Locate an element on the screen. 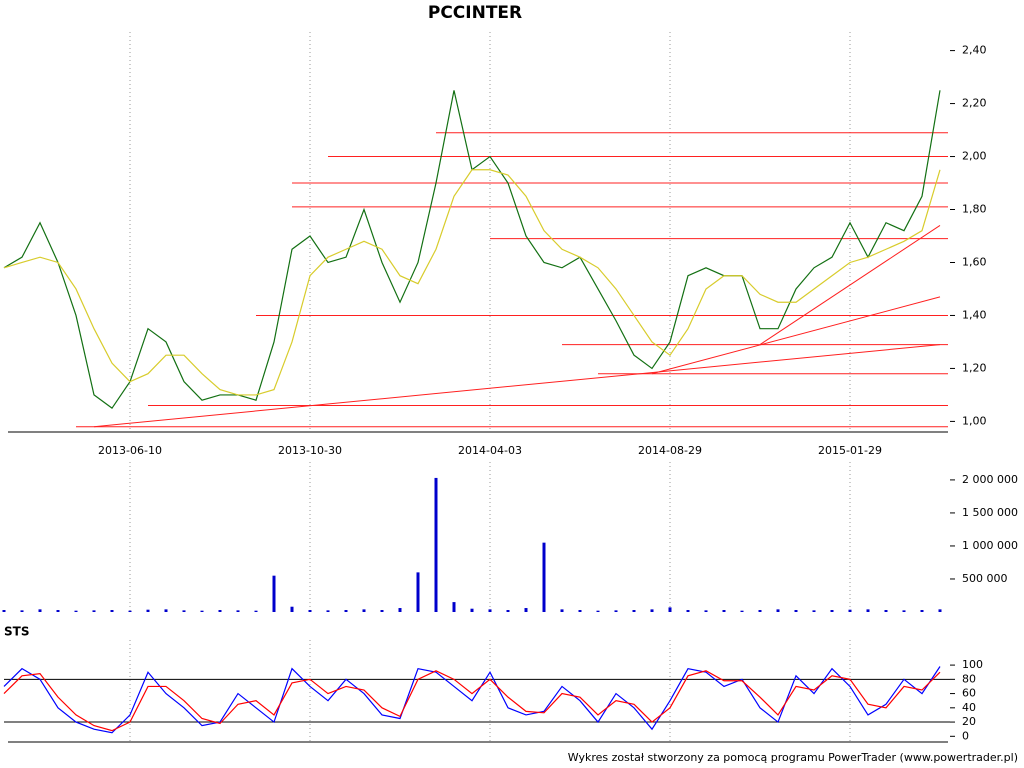 This screenshot has width=1024, height=768. y-tick-label: 100 is located at coordinates (972, 664).